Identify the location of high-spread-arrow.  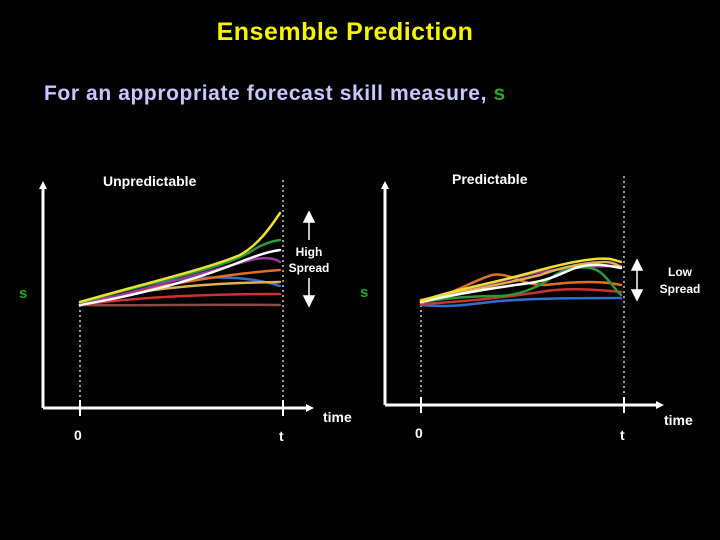
(309, 259).